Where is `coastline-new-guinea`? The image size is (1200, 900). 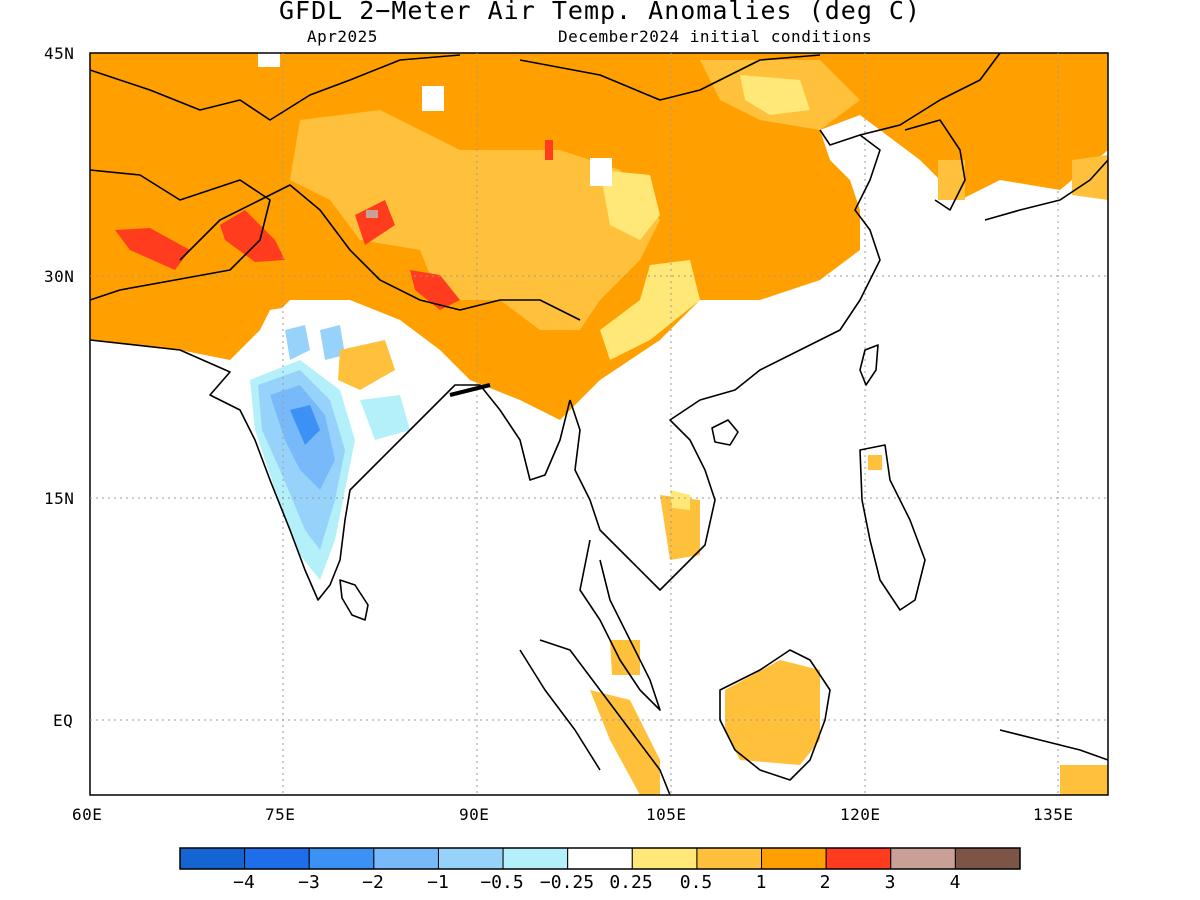
coastline-new-guinea is located at coordinates (1054, 745).